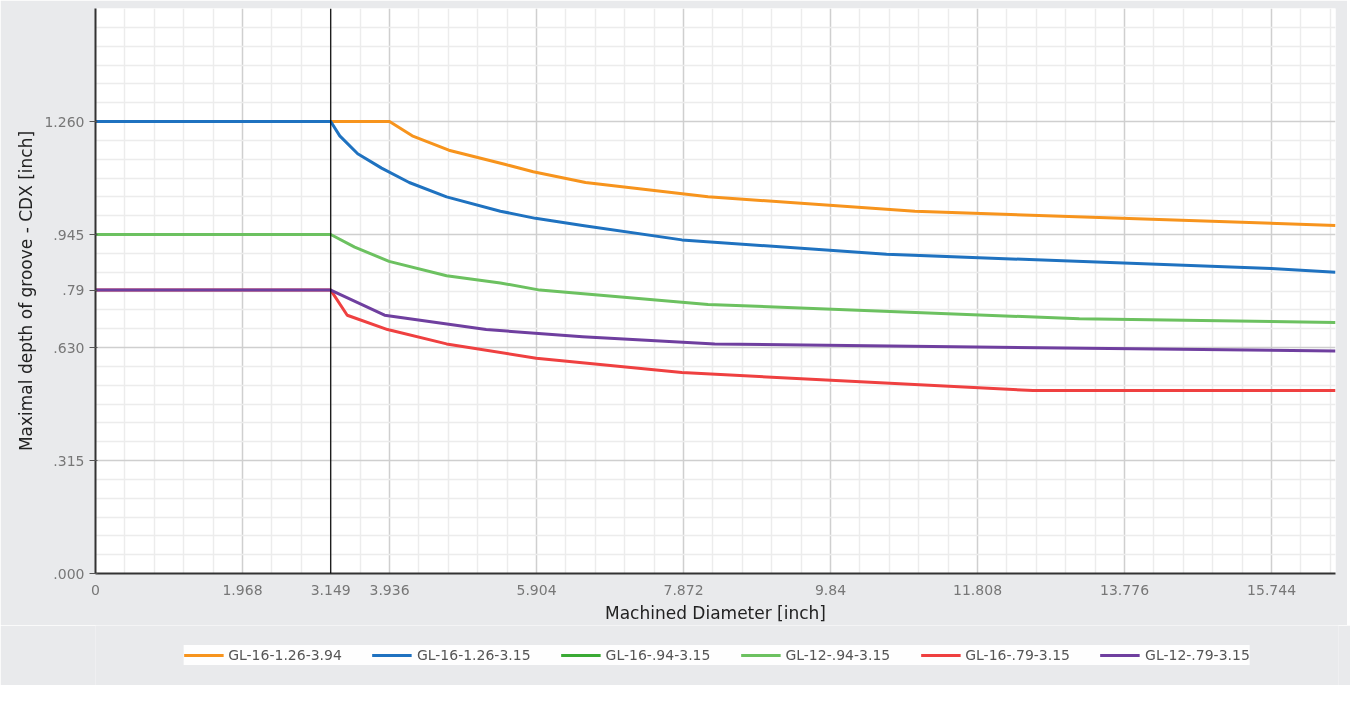 The image size is (1353, 715). I want to click on legend-label: GL-12-.94-3.15, so click(838, 655).